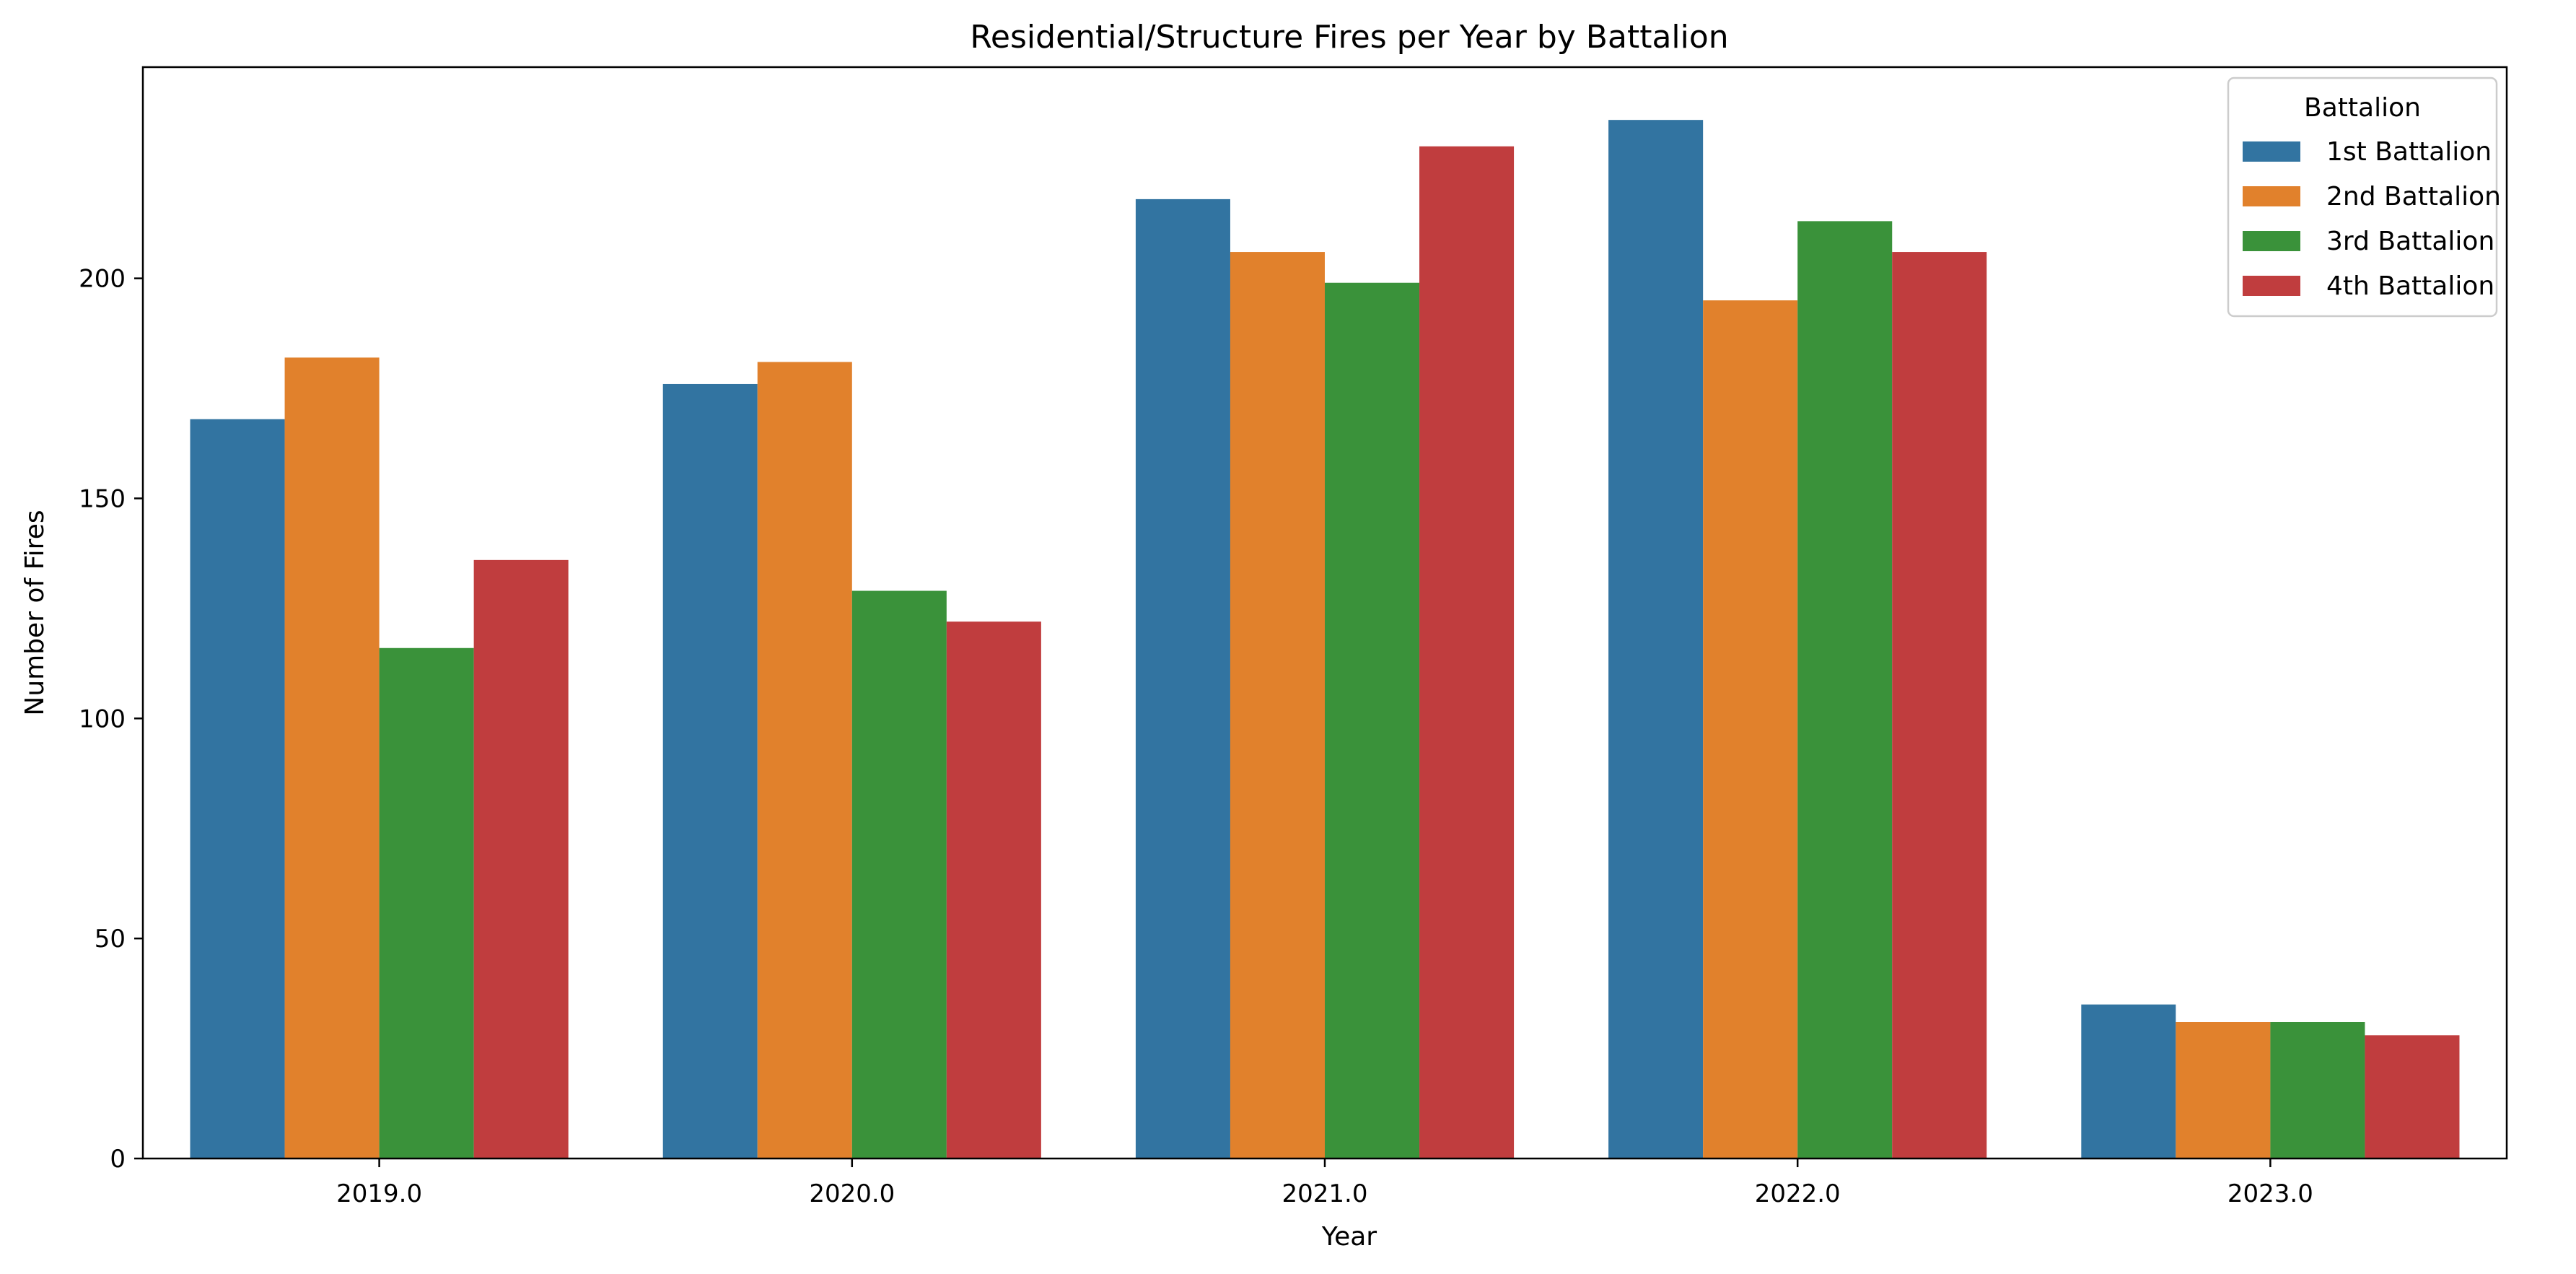  Describe the element at coordinates (35, 613) in the screenshot. I see `y-axis-label: Number of Fires` at that location.